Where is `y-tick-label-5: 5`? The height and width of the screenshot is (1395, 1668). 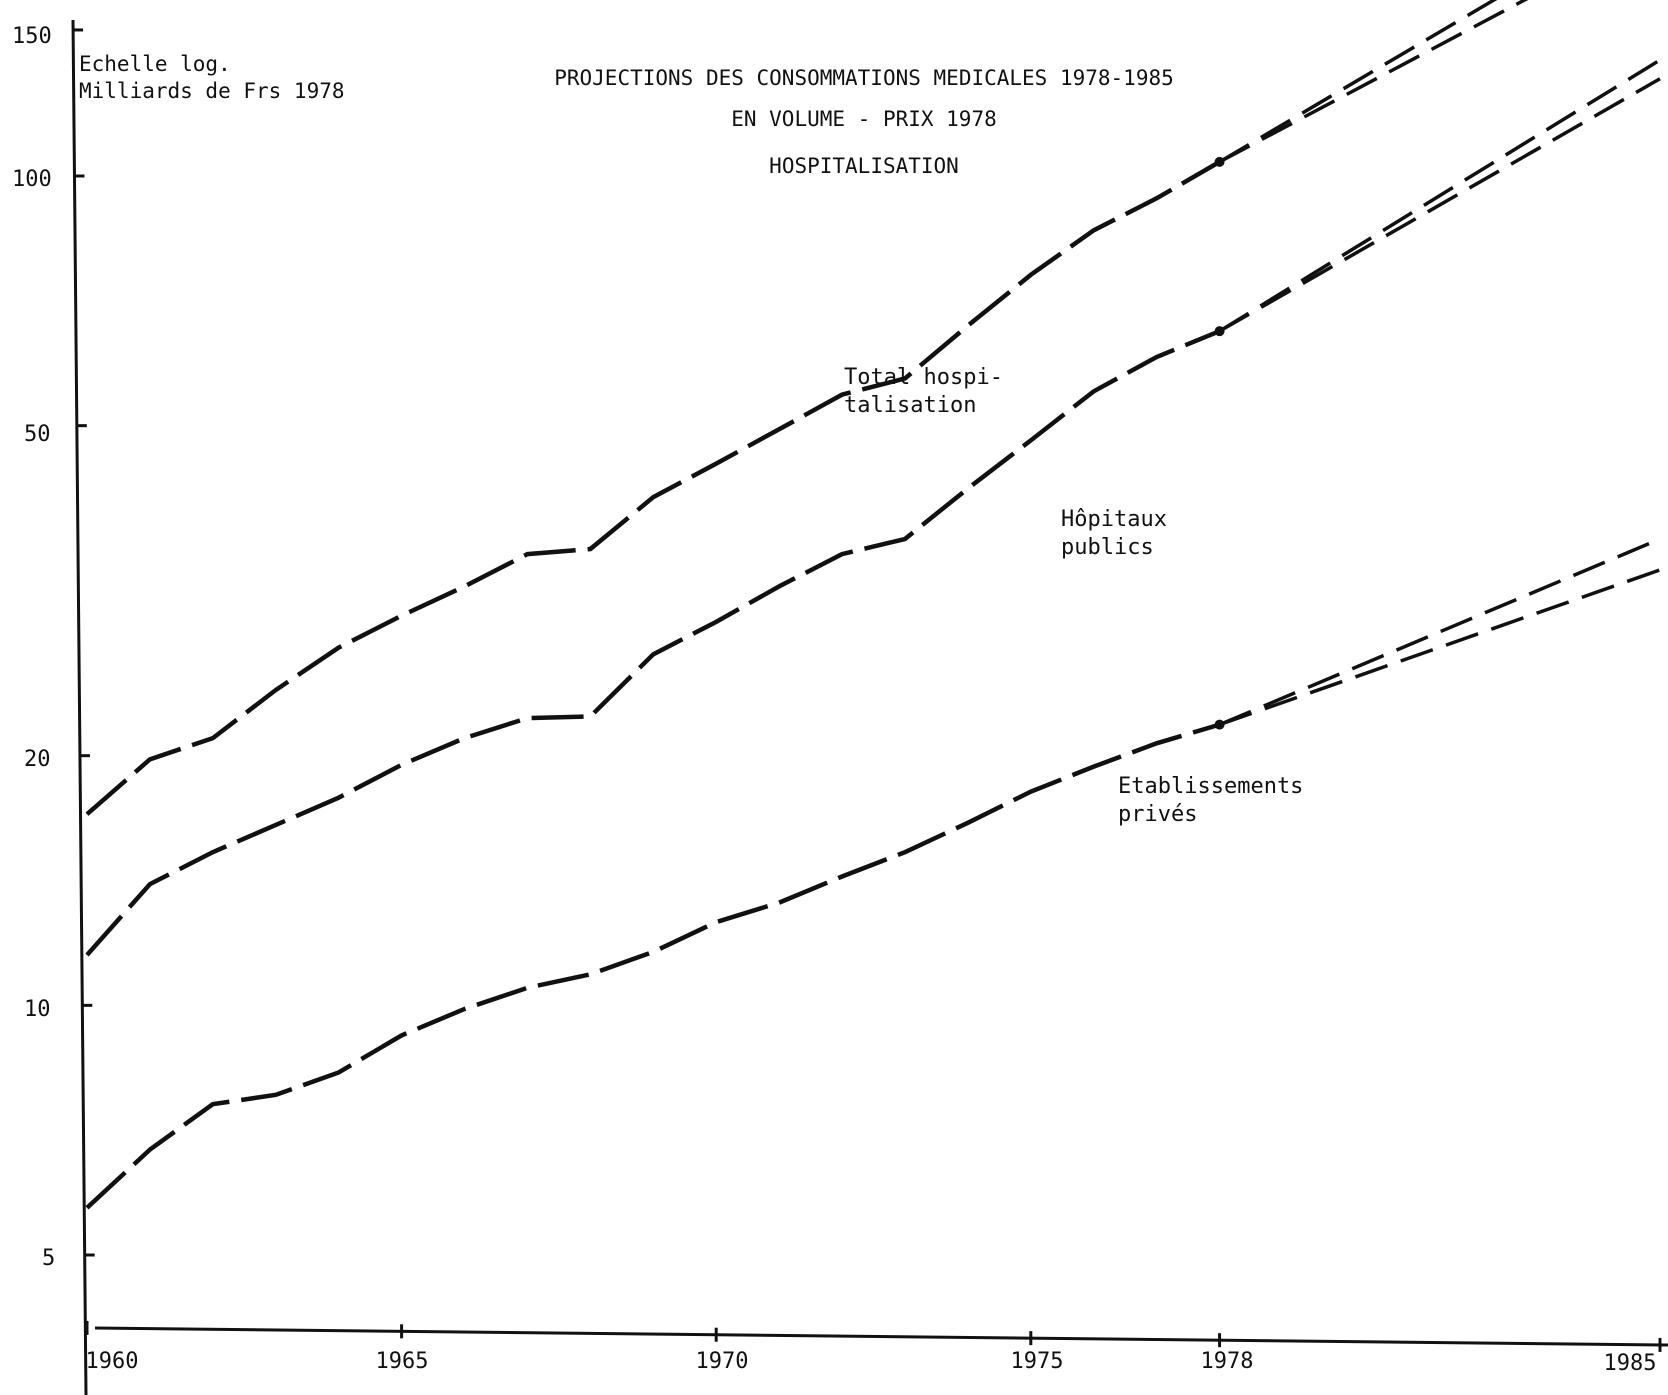 y-tick-label-5: 5 is located at coordinates (48, 1258).